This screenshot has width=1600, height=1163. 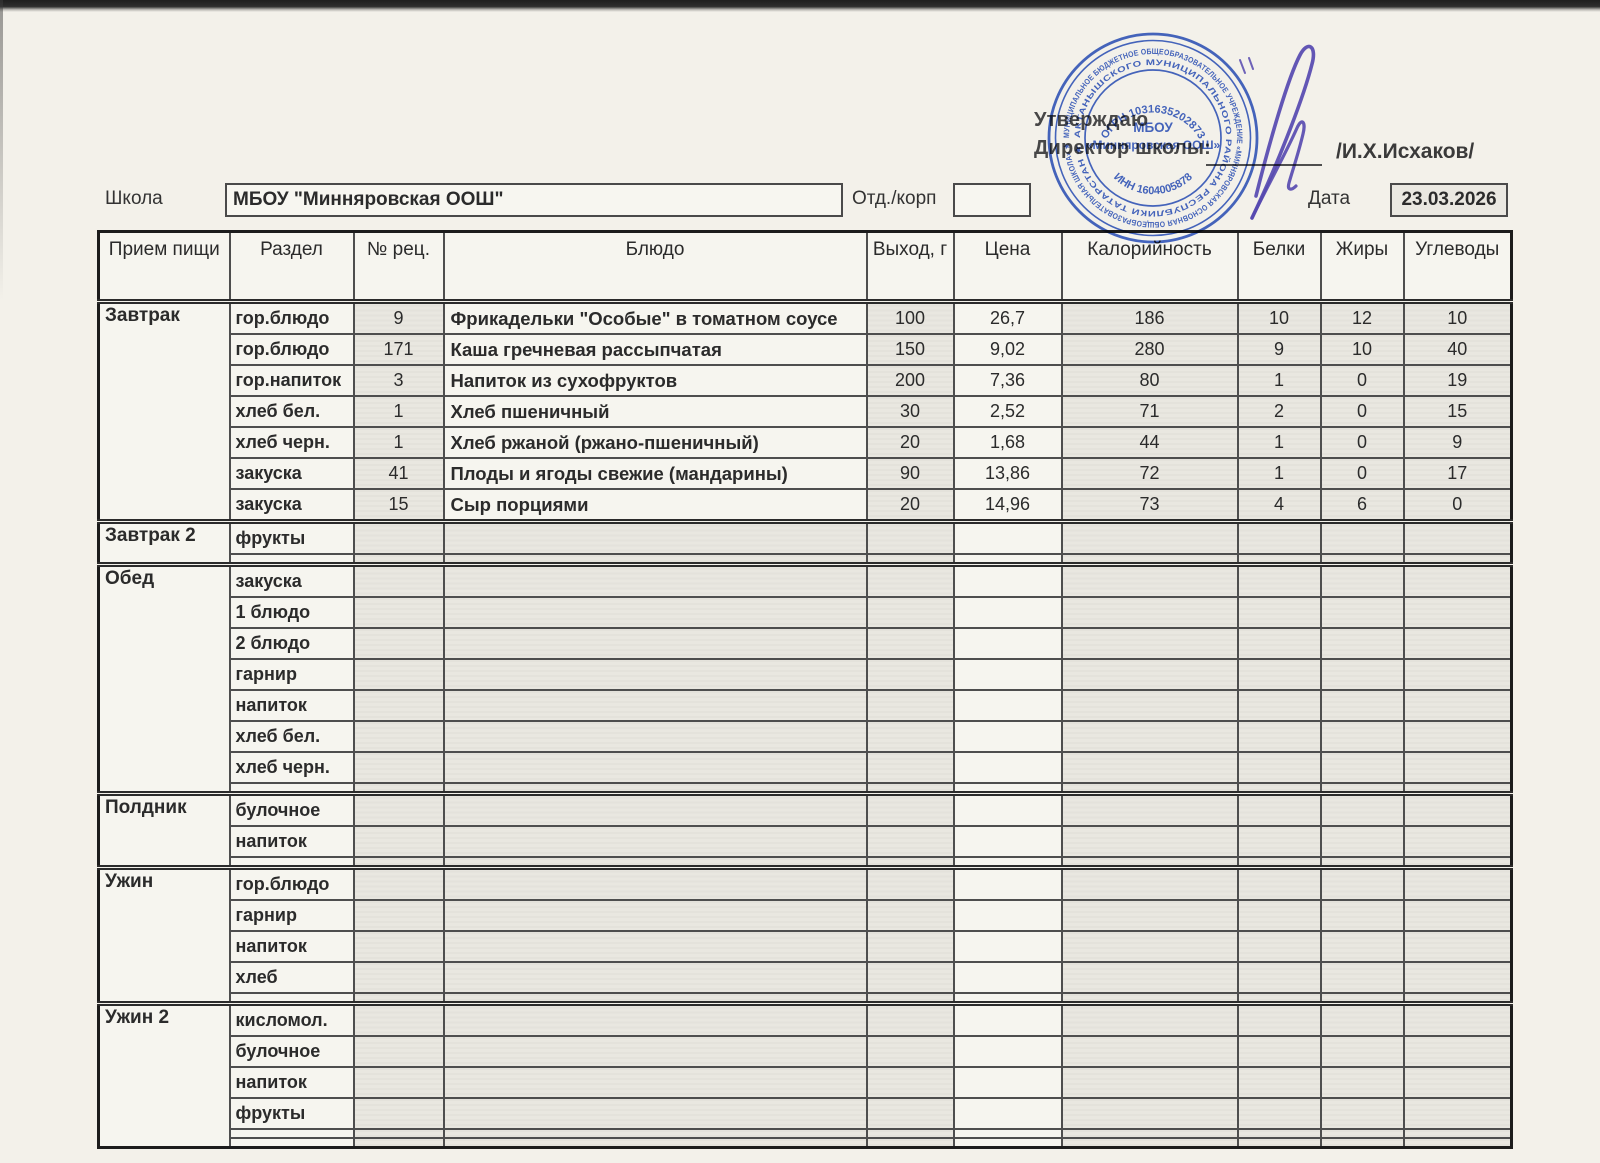 What do you see at coordinates (910, 349) in the screenshot?
I see `cell-out: 150` at bounding box center [910, 349].